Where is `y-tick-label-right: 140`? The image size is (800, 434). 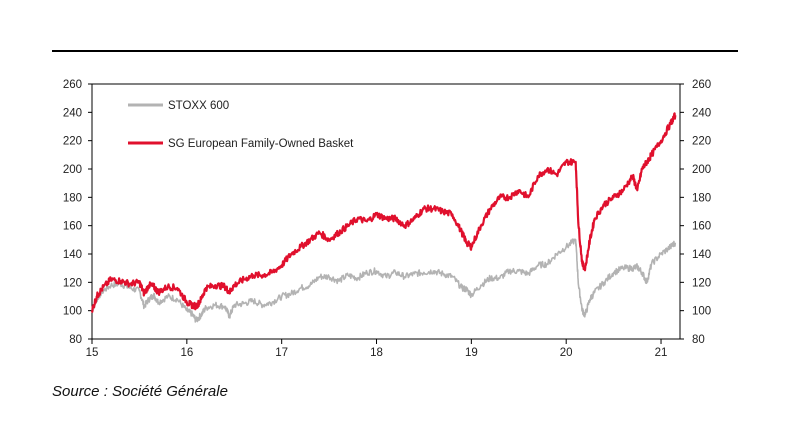 y-tick-label-right: 140 is located at coordinates (701, 255).